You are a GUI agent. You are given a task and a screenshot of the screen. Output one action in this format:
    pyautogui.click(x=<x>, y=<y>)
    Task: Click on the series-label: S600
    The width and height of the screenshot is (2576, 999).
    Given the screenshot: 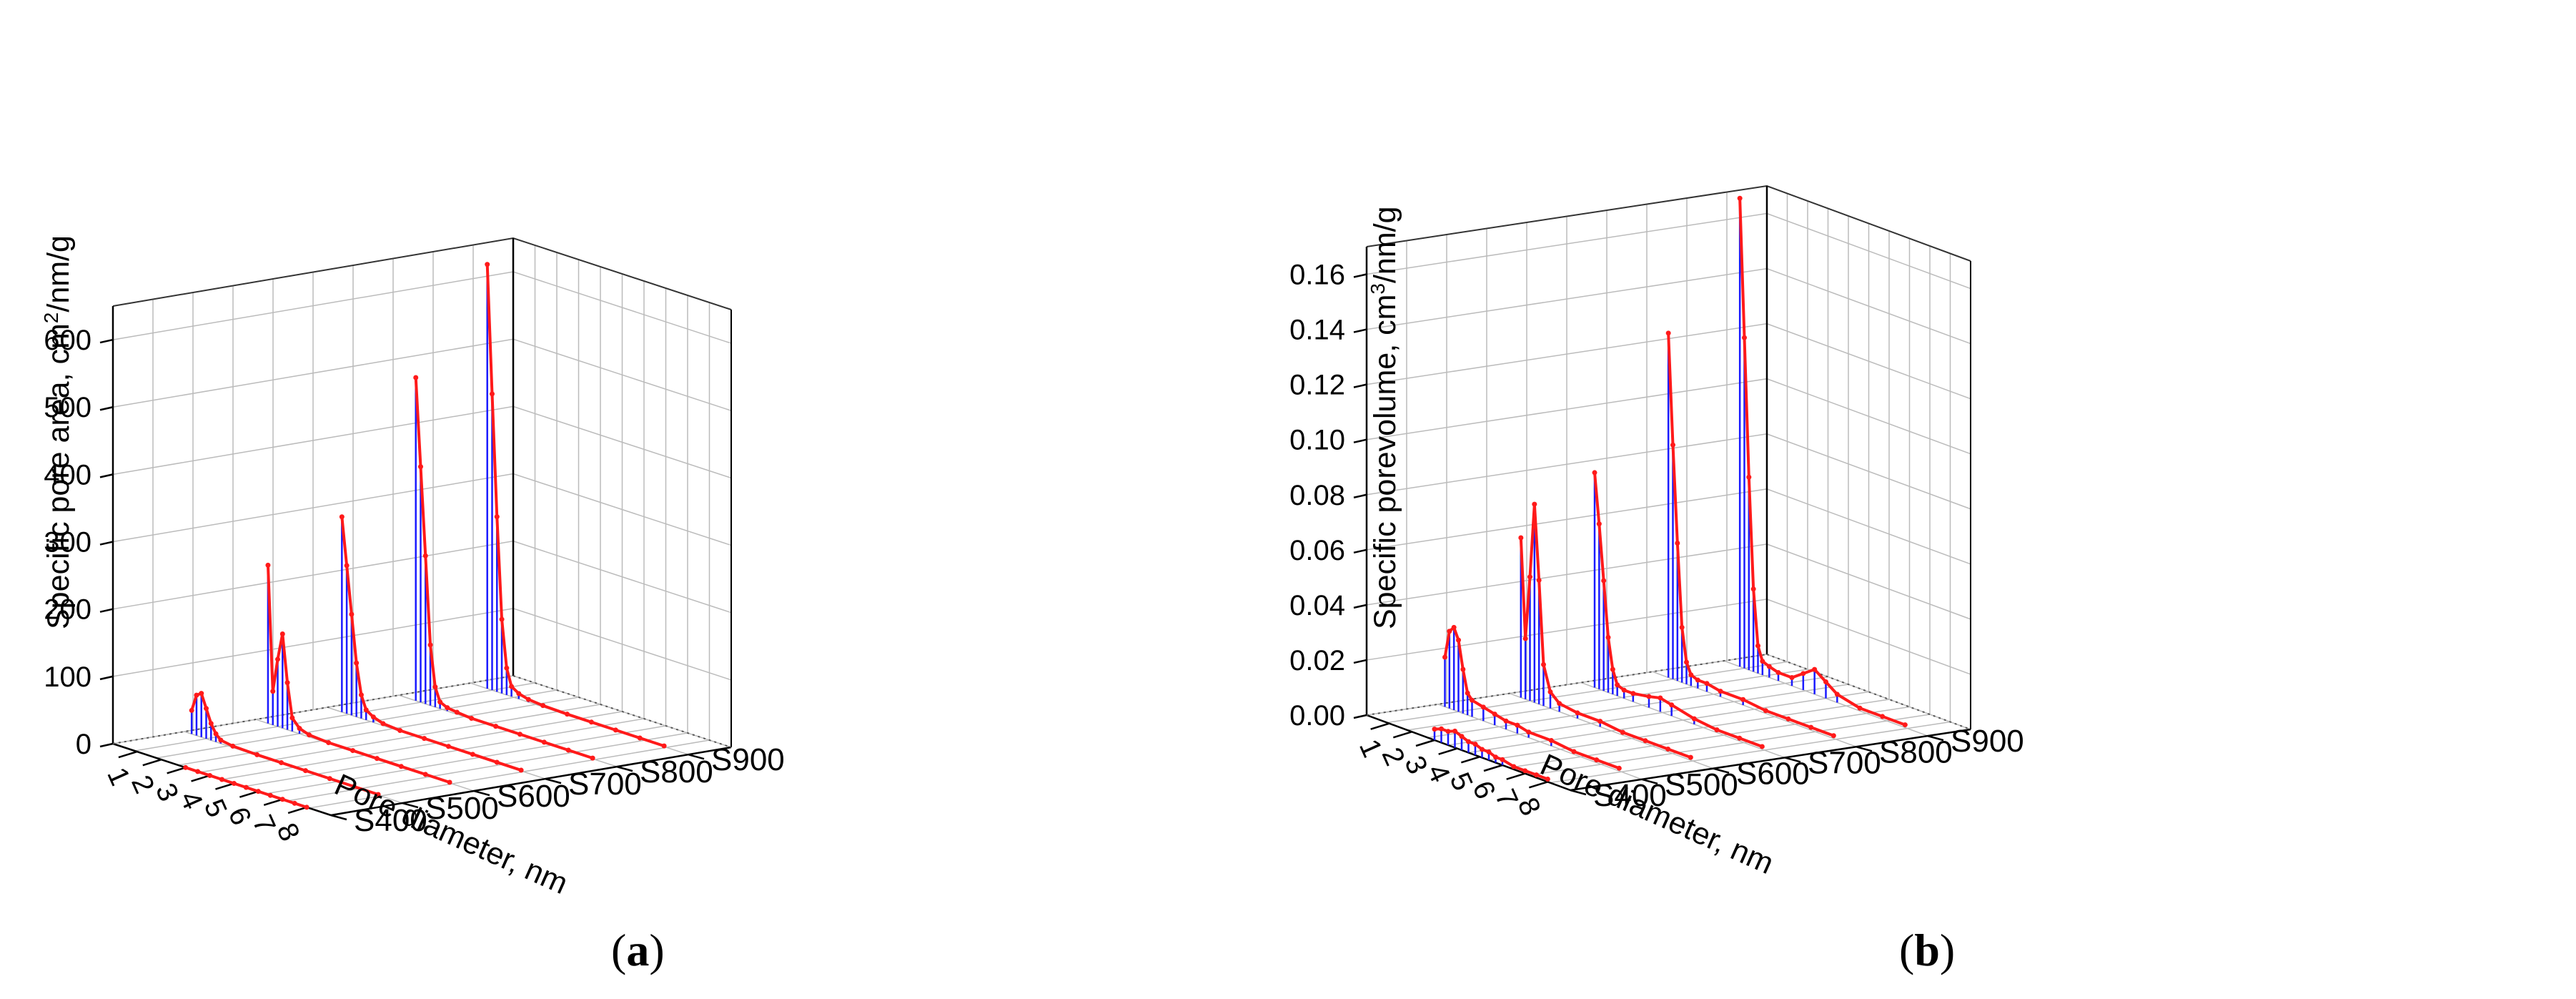 What is the action you would take?
    pyautogui.click(x=534, y=796)
    